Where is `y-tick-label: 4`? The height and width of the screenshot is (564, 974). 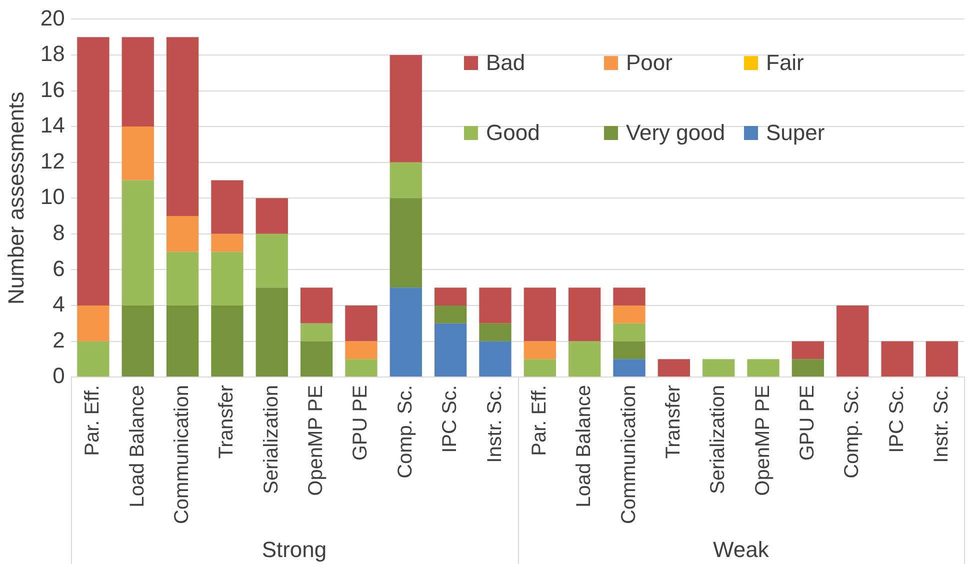
y-tick-label: 4 is located at coordinates (58, 304).